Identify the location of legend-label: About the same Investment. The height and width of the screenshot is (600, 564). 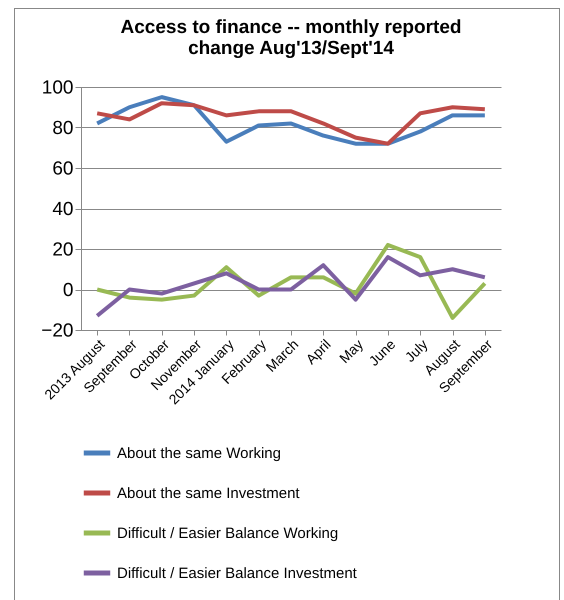
(208, 493).